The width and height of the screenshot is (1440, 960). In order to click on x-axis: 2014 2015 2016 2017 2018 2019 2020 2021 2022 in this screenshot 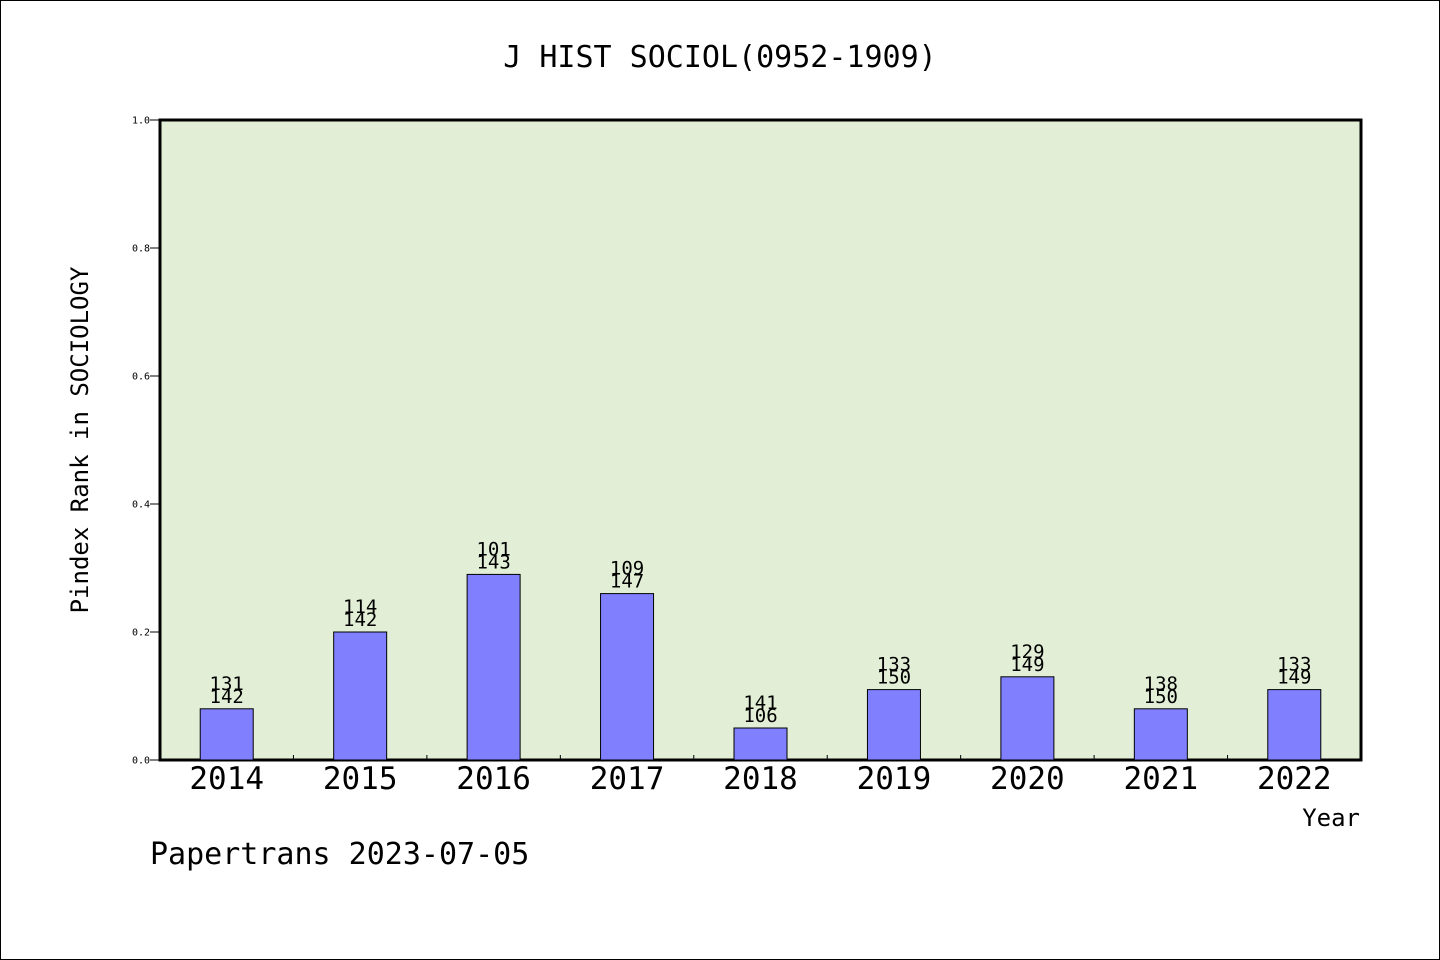, I will do `click(760, 776)`.